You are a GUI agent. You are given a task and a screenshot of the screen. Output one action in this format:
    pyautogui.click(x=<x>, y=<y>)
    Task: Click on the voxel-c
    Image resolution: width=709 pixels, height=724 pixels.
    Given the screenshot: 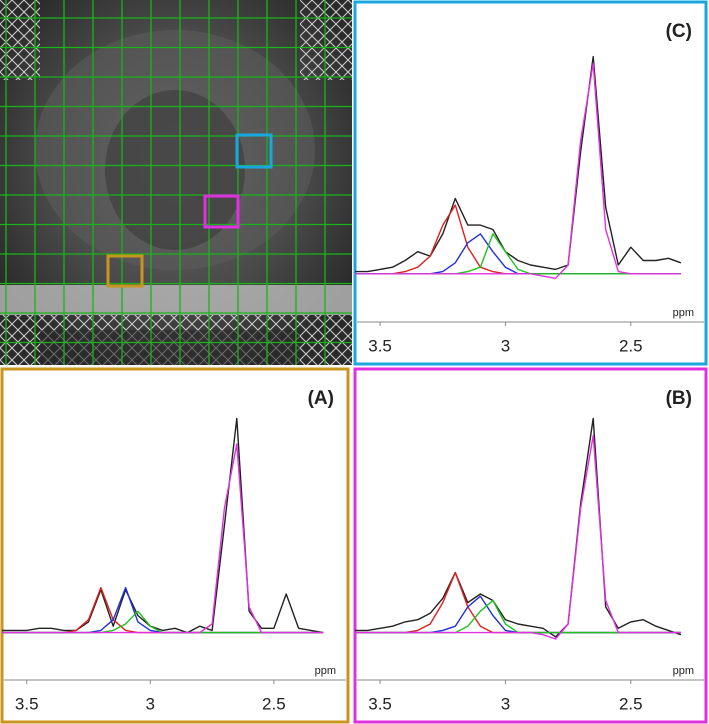 What is the action you would take?
    pyautogui.click(x=254, y=151)
    